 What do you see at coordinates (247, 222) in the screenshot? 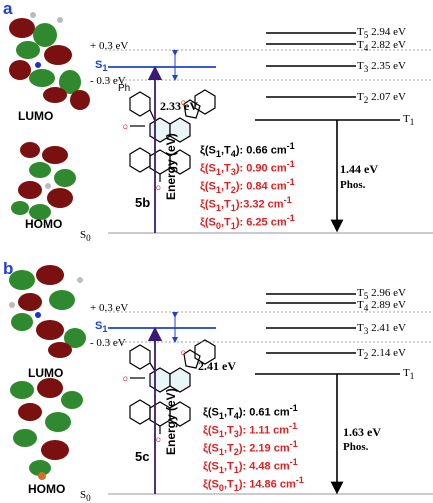
I see `soc-s0-t1: ξ(S0,T1): 6.25 cm-1` at bounding box center [247, 222].